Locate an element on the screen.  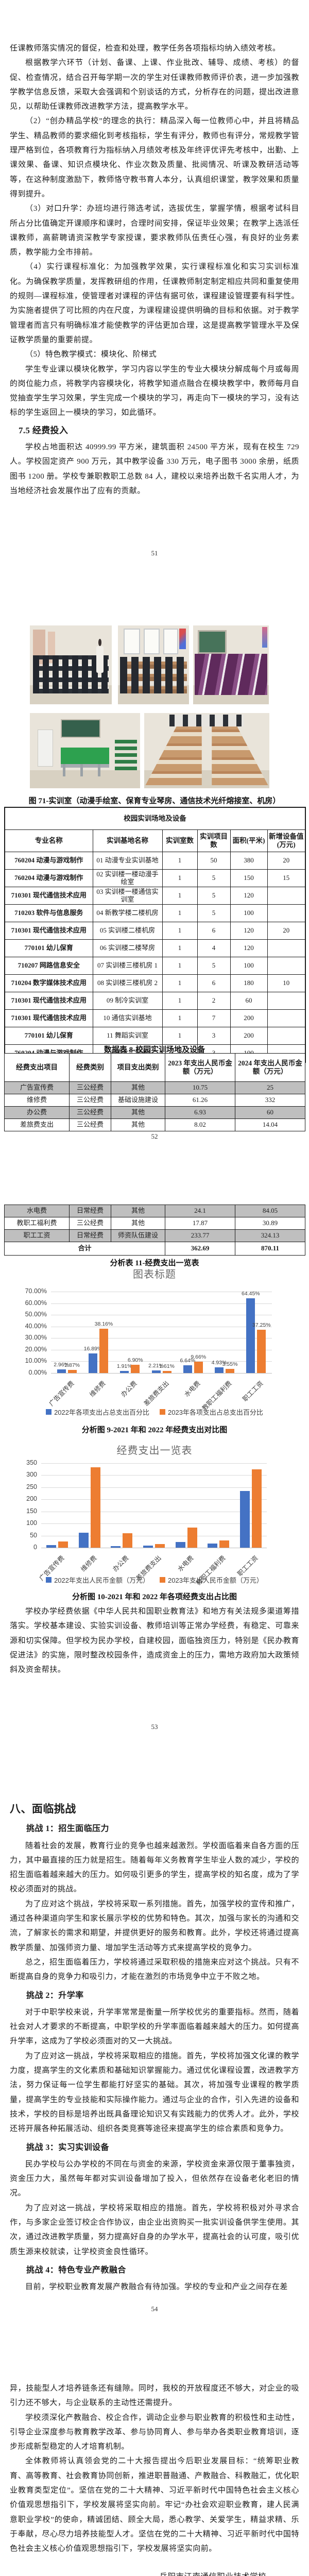
column-header: 新增设备值(万元) is located at coordinates (286, 840).